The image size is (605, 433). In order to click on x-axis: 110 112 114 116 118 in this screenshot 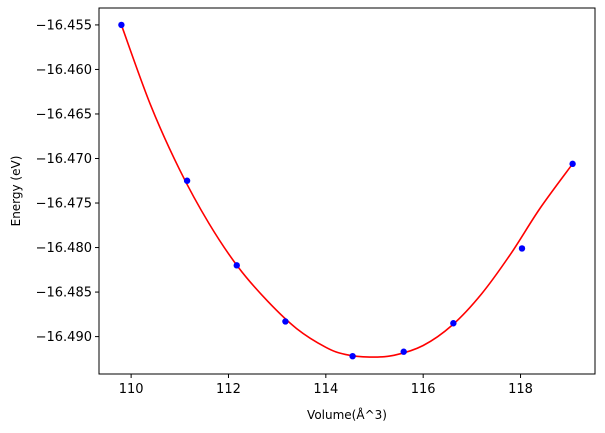, I will do `click(326, 385)`.